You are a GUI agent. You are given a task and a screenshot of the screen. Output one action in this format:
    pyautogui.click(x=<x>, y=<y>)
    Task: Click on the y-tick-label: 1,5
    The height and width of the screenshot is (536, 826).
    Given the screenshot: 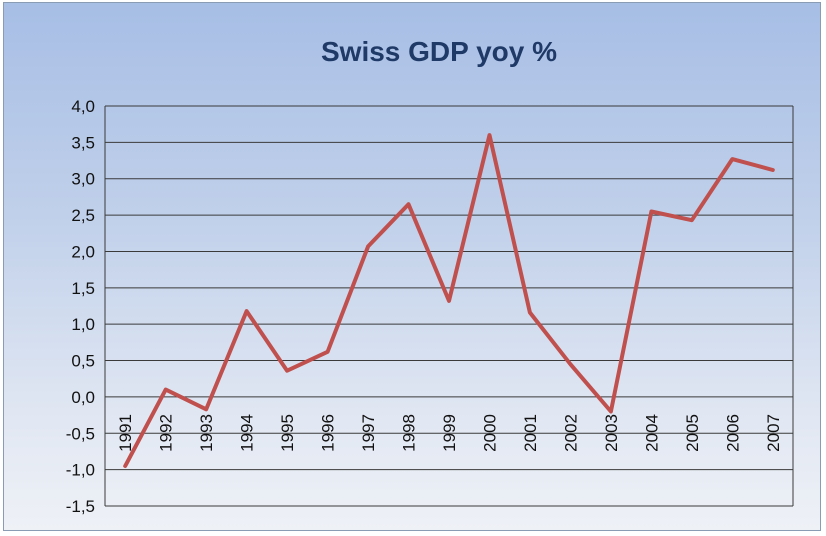 What is the action you would take?
    pyautogui.click(x=83, y=288)
    